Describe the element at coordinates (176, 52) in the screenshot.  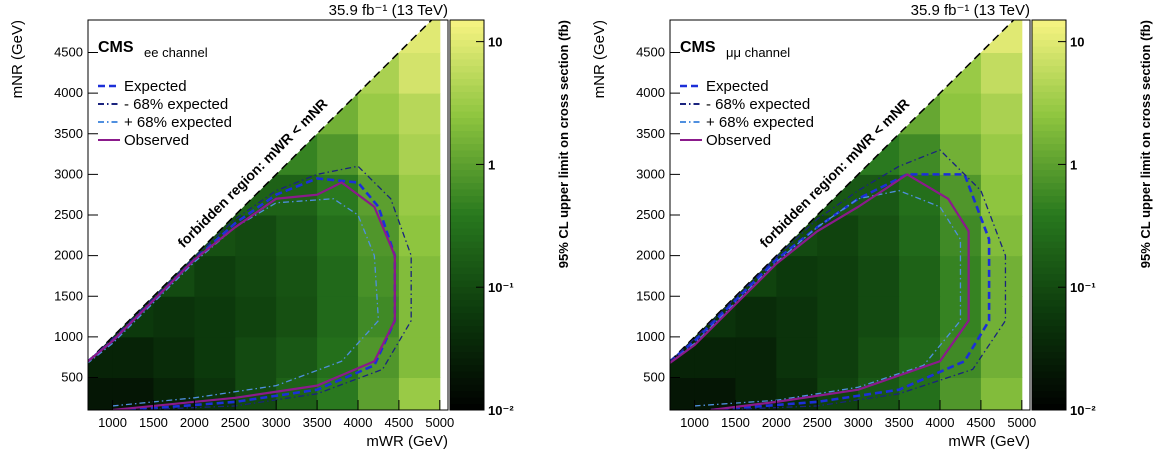
I see `channel-label: ee channel` at that location.